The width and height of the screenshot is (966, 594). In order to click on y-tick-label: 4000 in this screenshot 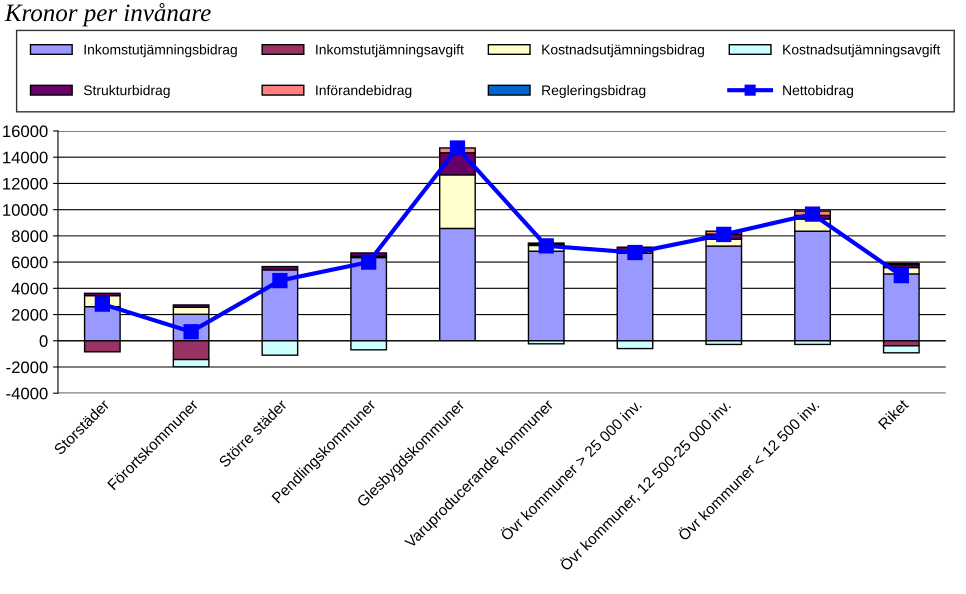, I will do `click(30, 288)`.